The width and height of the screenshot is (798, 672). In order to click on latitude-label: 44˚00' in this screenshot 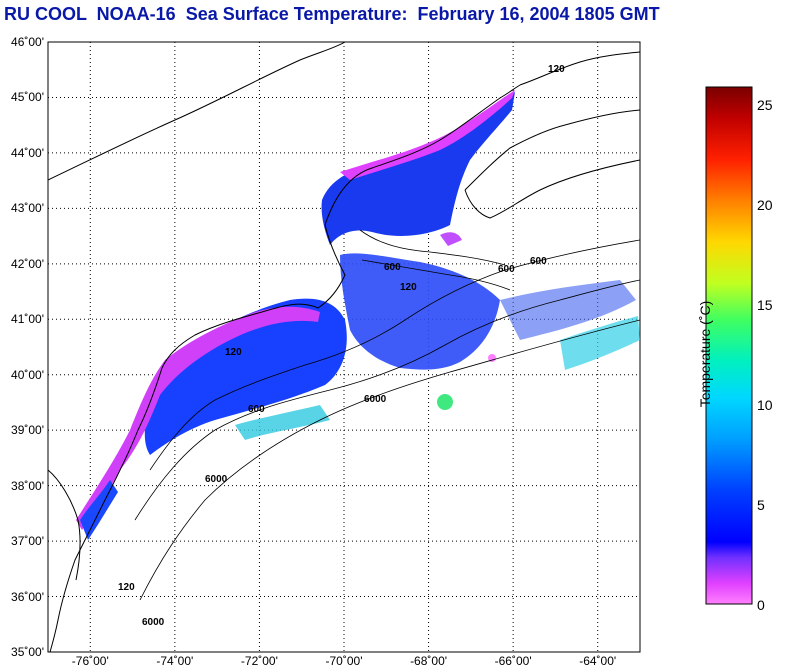, I will do `click(27, 152)`.